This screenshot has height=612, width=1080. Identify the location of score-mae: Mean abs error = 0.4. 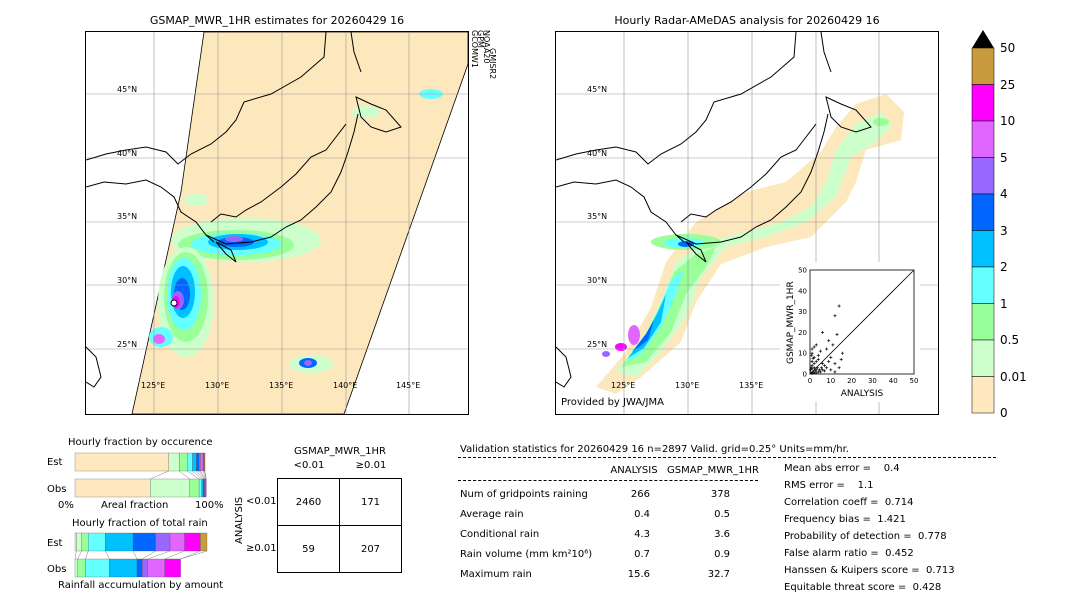
(842, 468).